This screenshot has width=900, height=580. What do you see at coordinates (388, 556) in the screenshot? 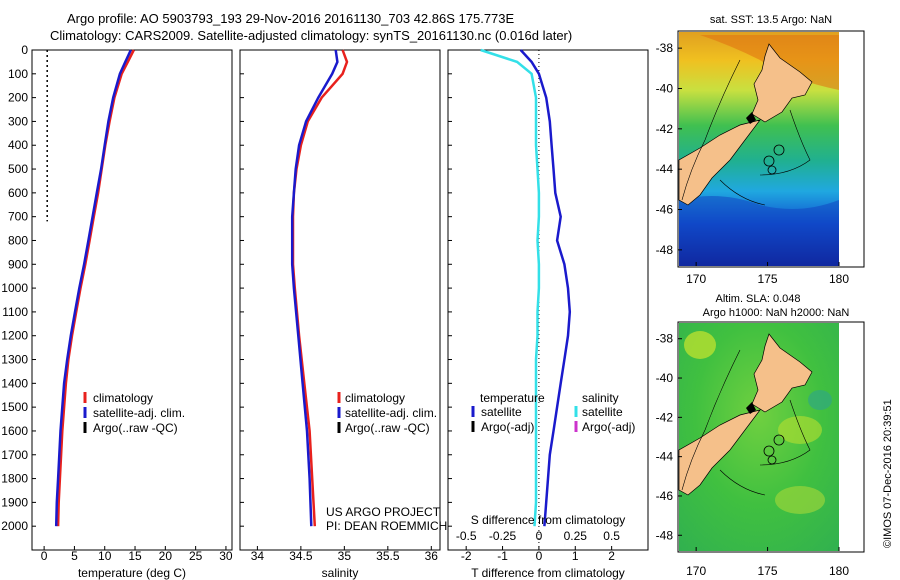
I see `xtick-label: 35.5` at bounding box center [388, 556].